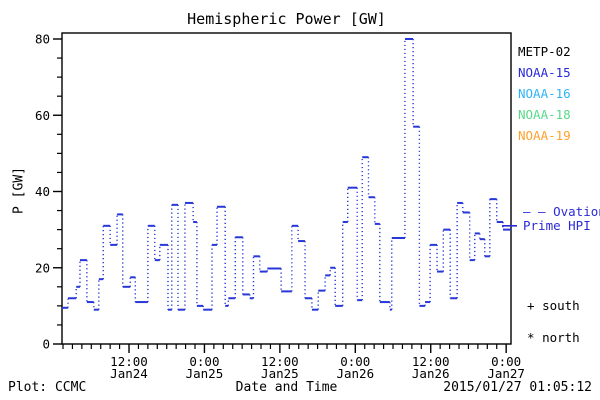  I want to click on y-tick-label: 40, so click(42, 191).